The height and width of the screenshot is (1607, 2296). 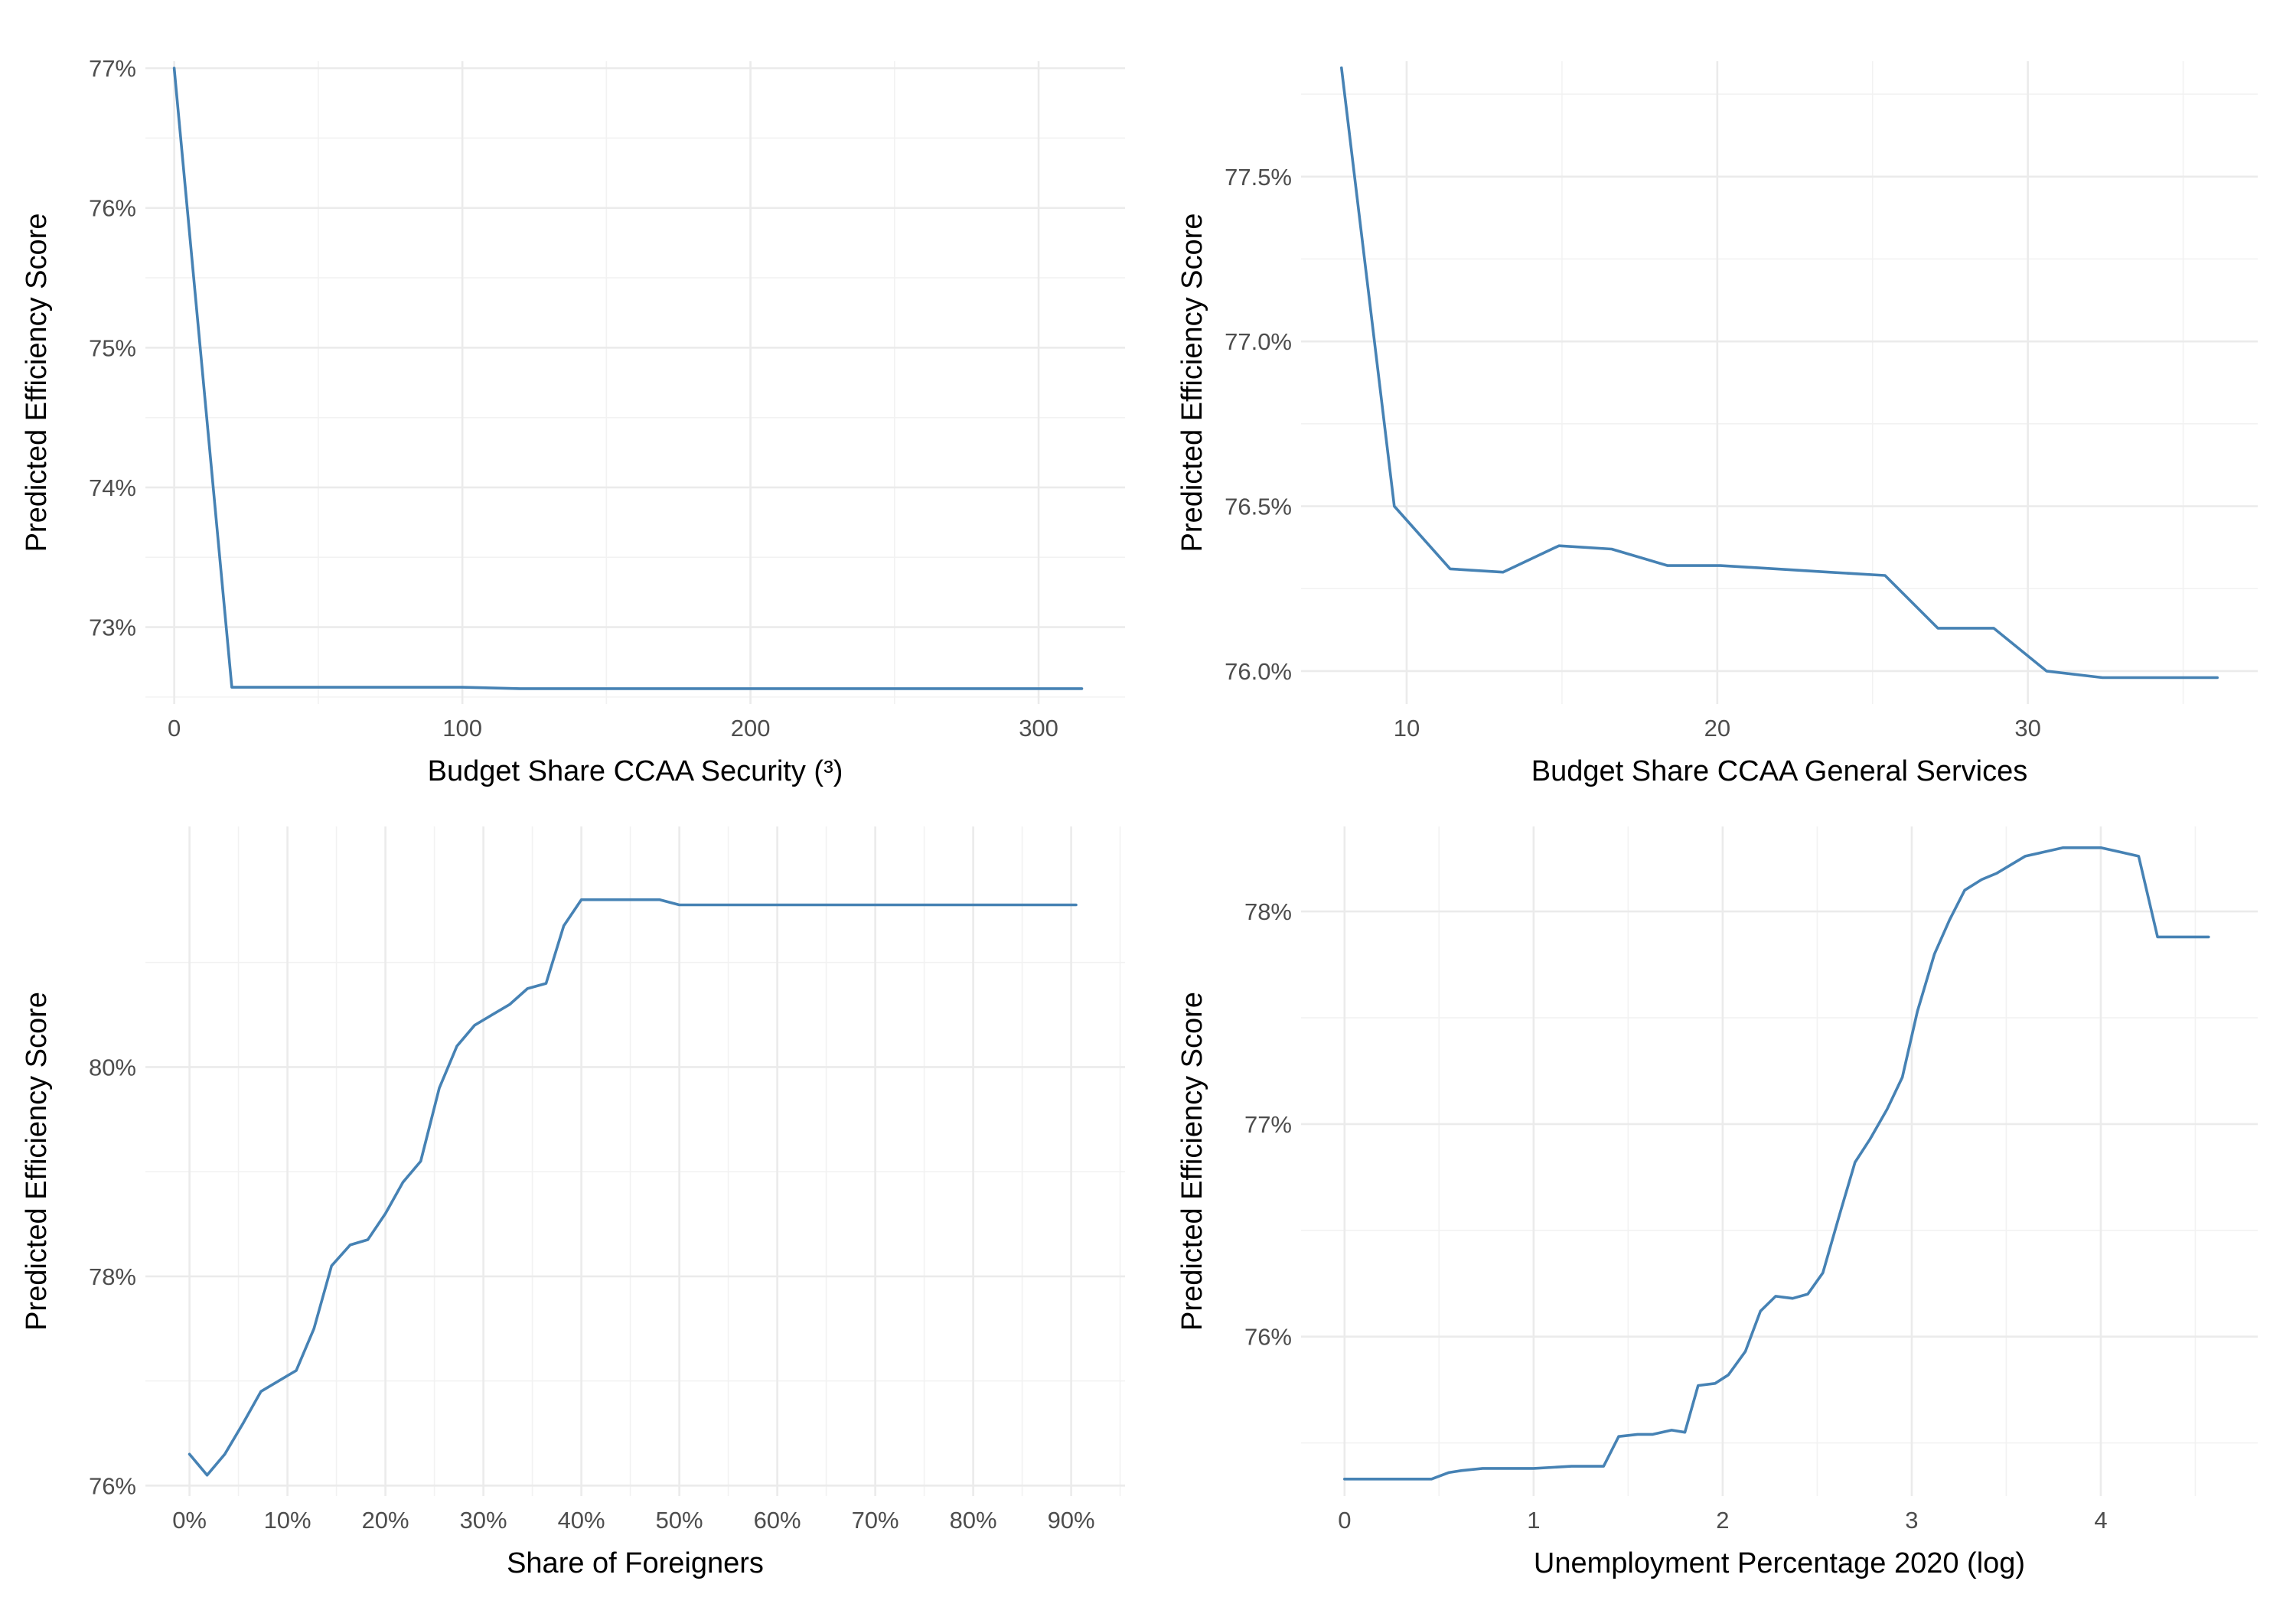 I want to click on x-axis-title: Budget Share CCAA Security (³), so click(x=635, y=771).